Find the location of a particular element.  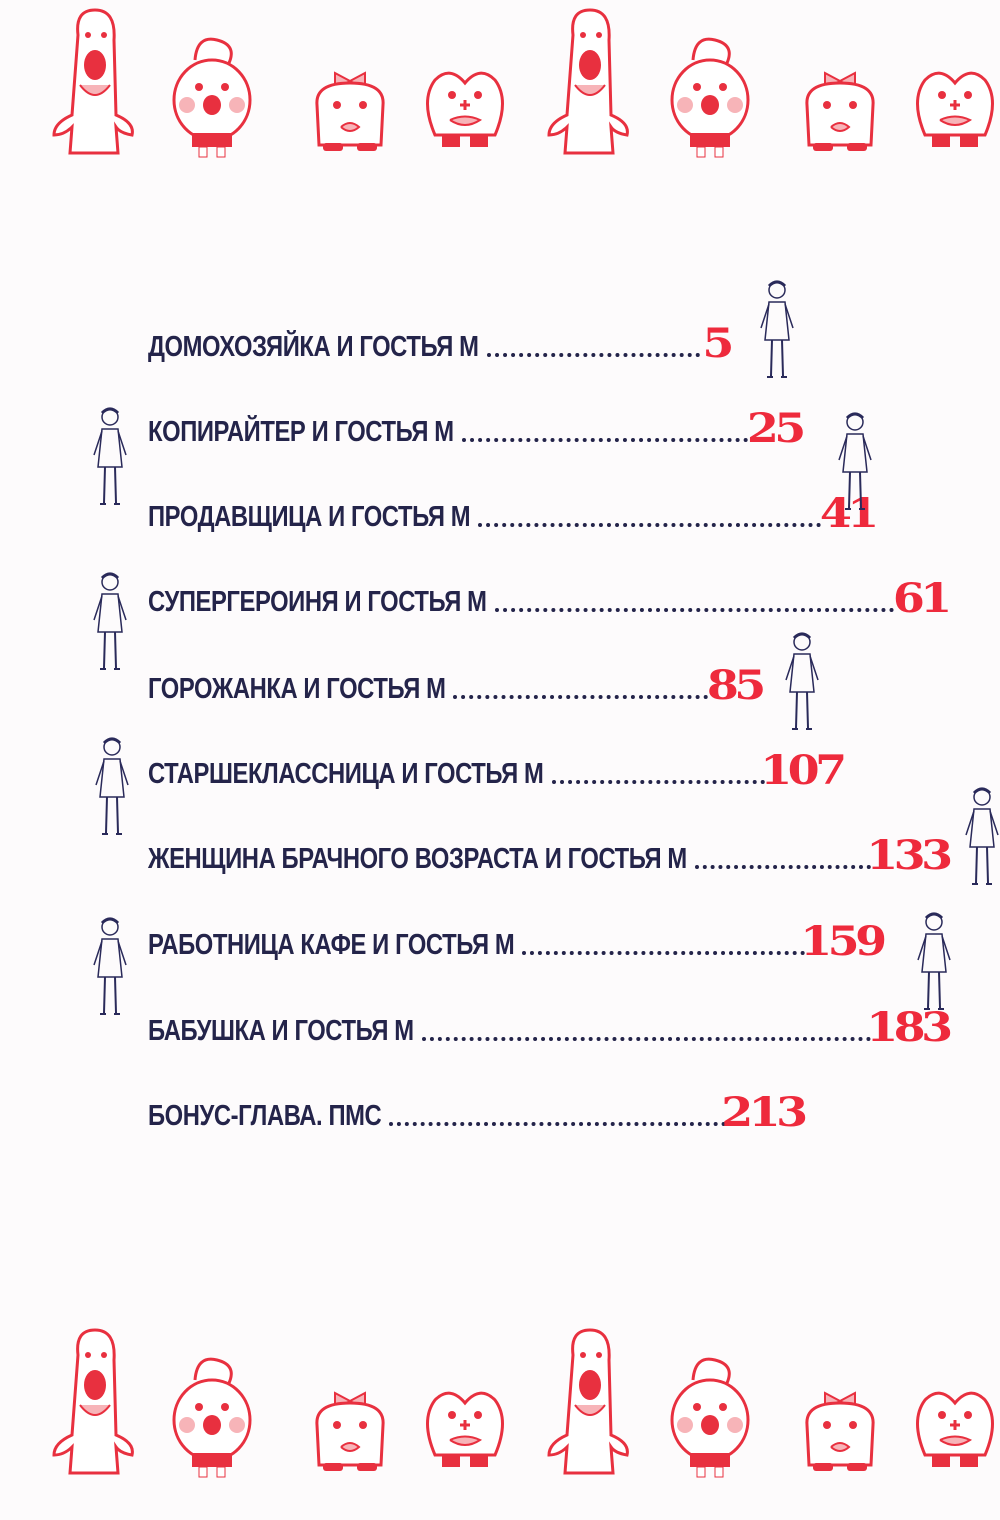

chapter-title: СУПЕРГЕРОИНЯ И ГОСТЬЯ М is located at coordinates (317, 602).